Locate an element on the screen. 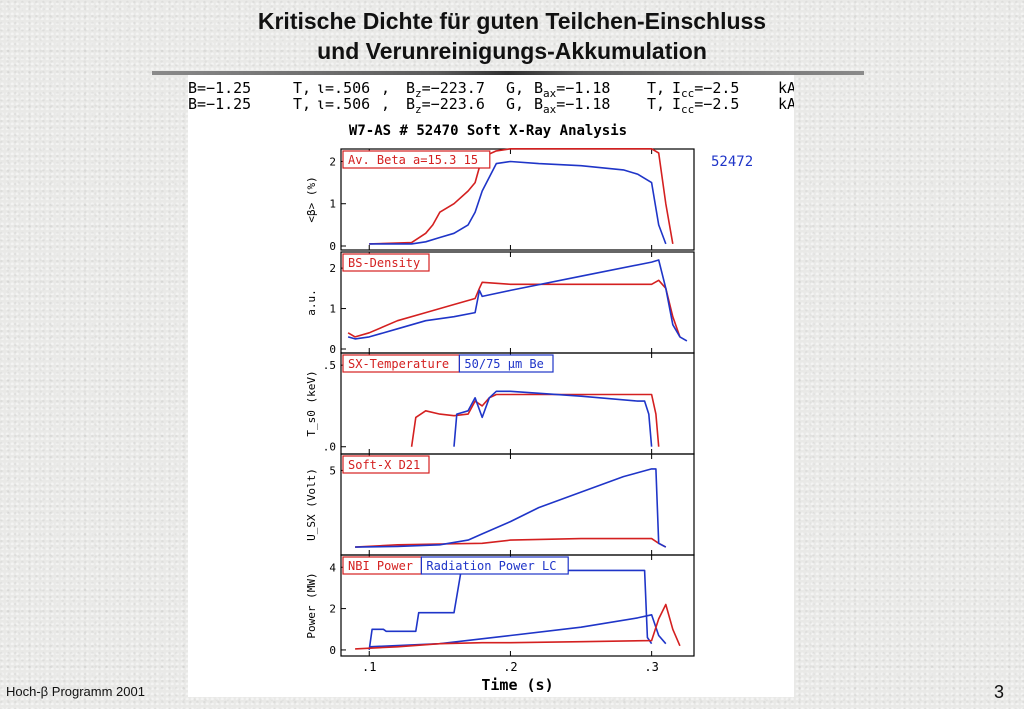 Image resolution: width=1024 pixels, height=709 pixels. panel: 0 1 2 <β> (%) Av. Beta a=15.3 15 is located at coordinates (500, 200).